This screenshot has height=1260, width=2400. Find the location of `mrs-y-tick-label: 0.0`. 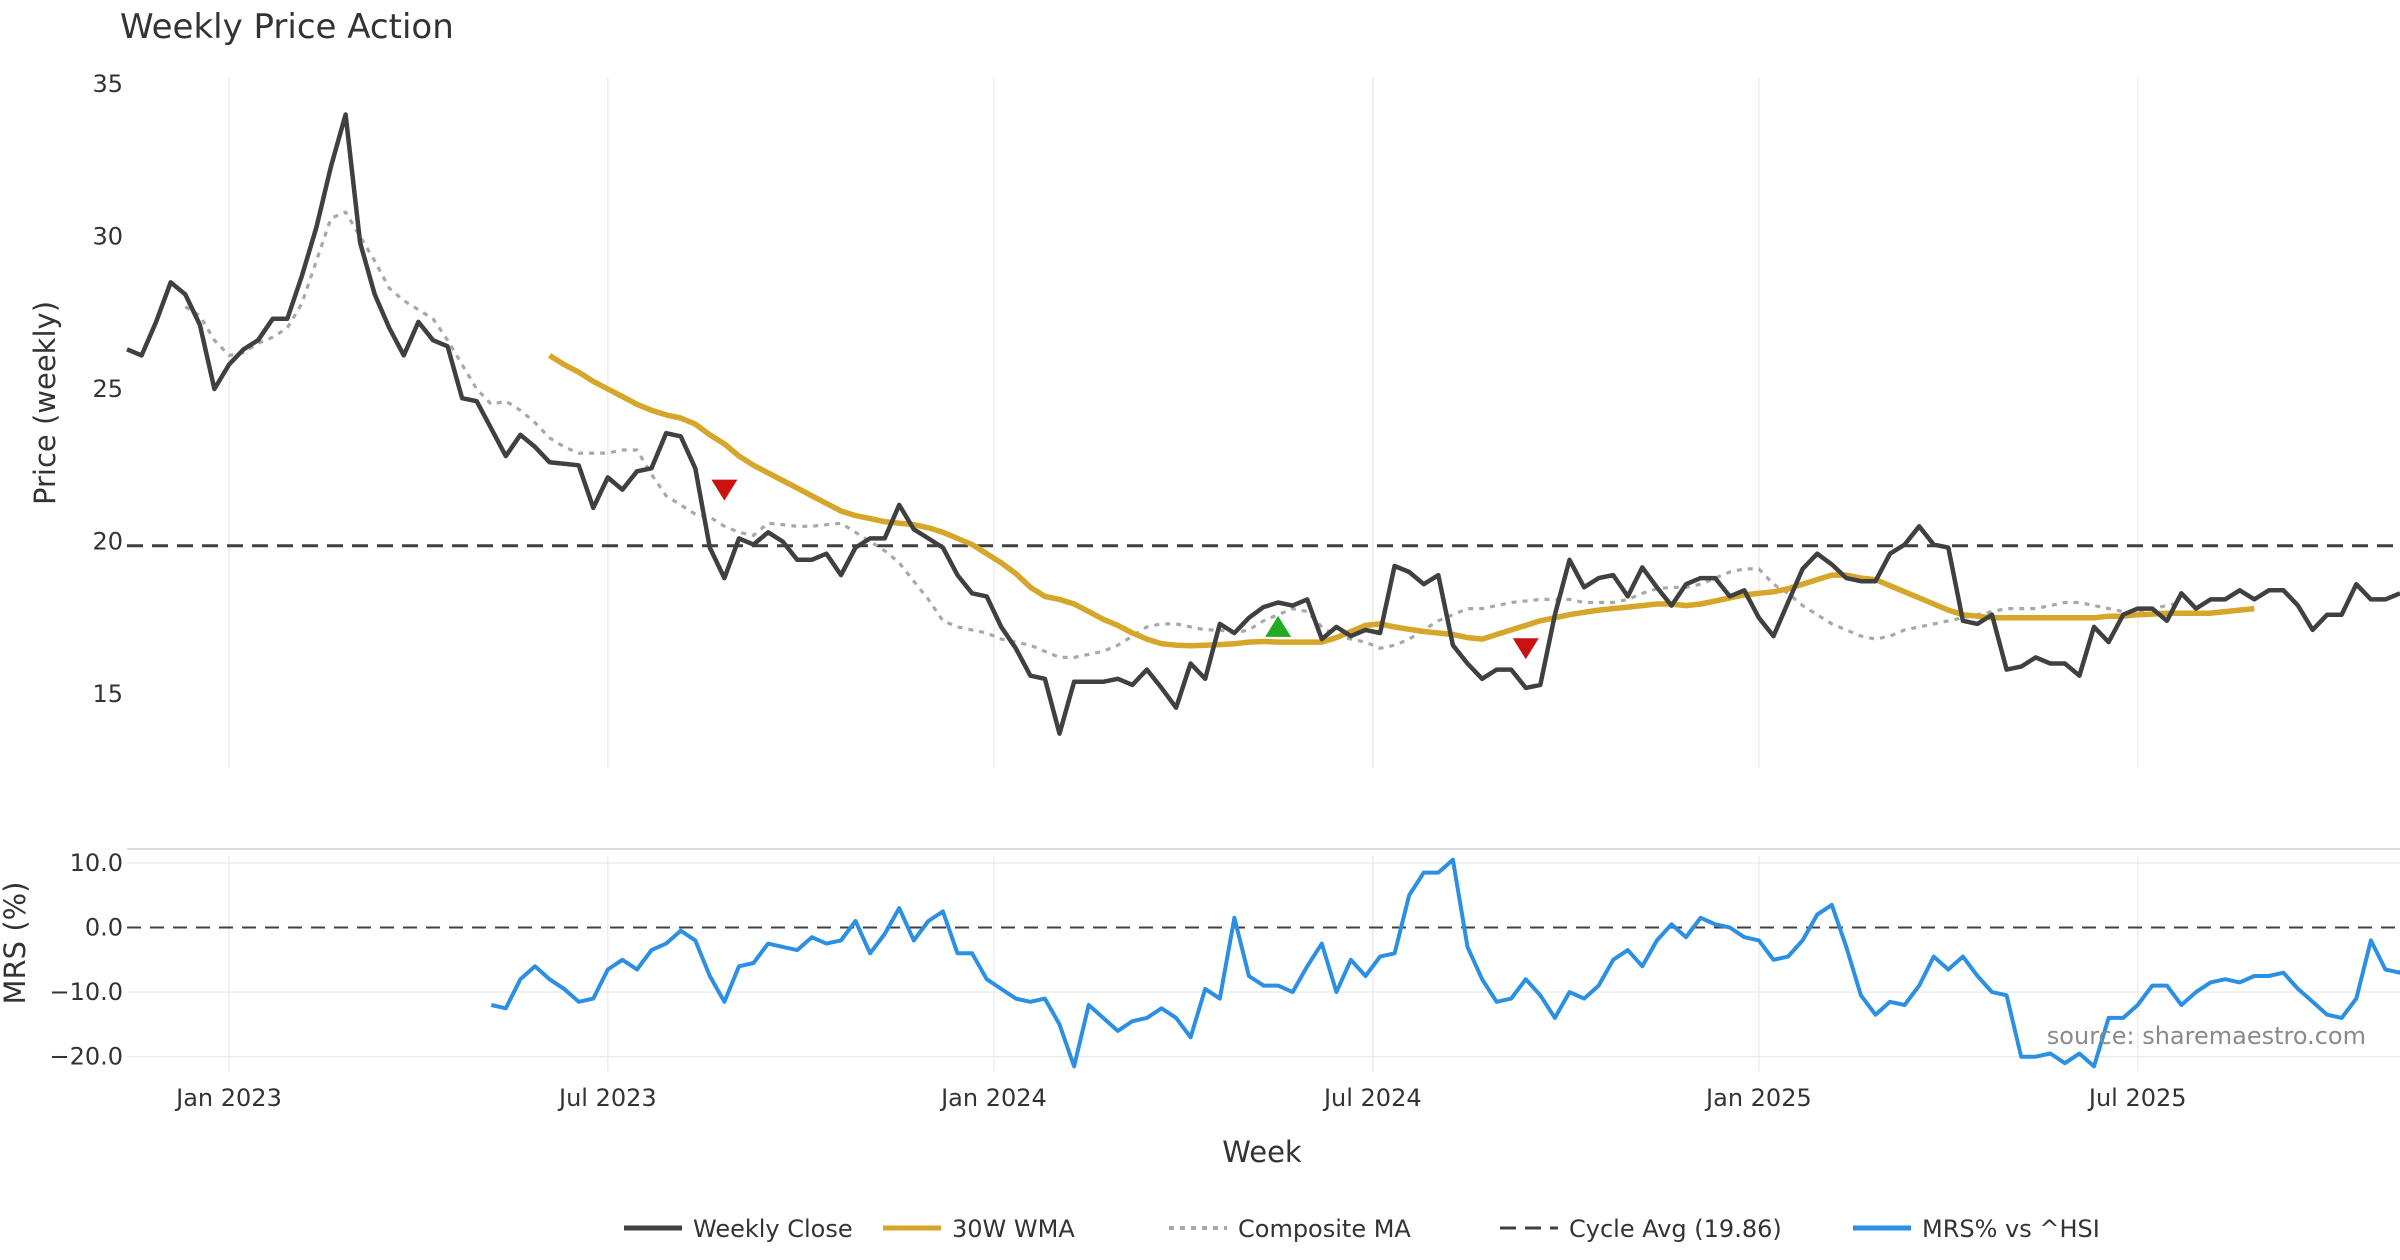

mrs-y-tick-label: 0.0 is located at coordinates (104, 928).